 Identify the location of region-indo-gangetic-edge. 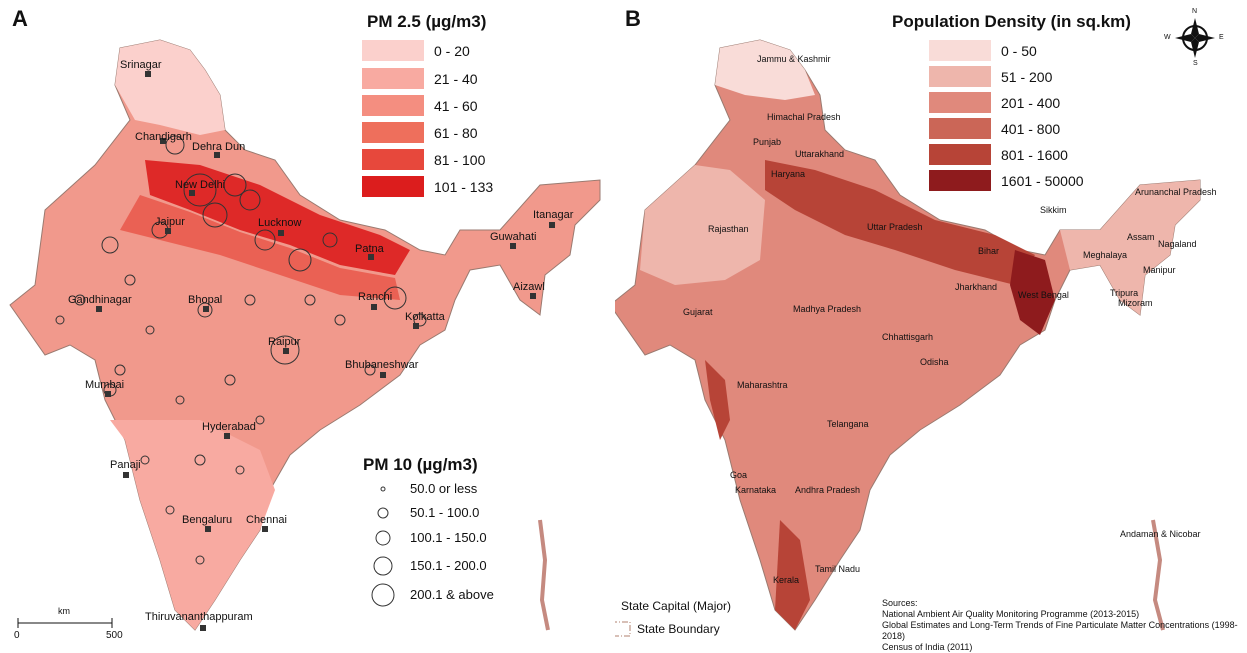
(260, 247).